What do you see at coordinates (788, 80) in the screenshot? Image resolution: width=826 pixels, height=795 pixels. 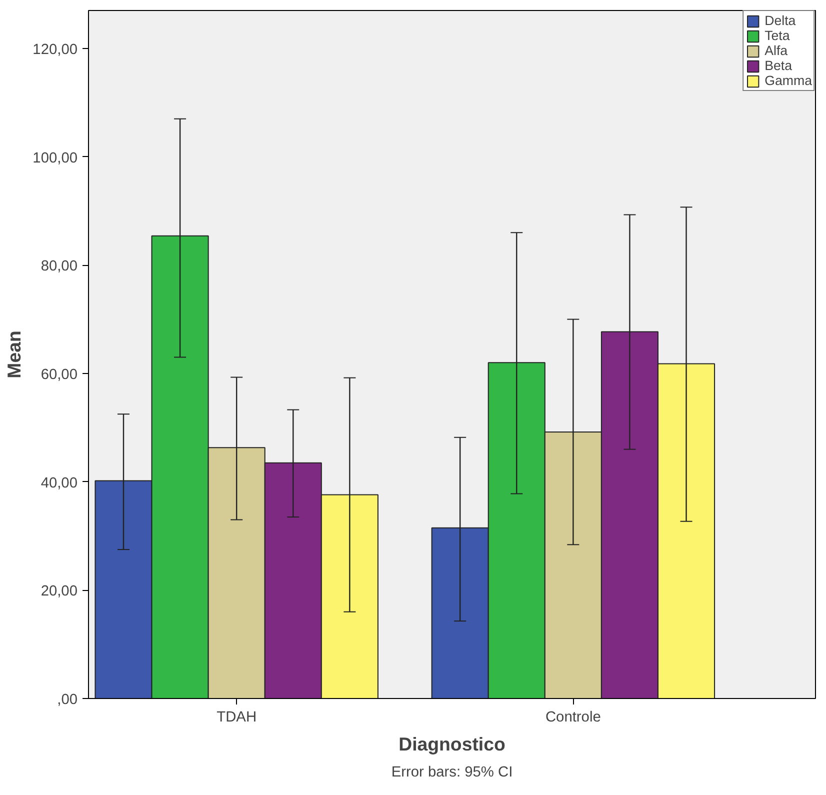 I see `legend-label: Gamma` at bounding box center [788, 80].